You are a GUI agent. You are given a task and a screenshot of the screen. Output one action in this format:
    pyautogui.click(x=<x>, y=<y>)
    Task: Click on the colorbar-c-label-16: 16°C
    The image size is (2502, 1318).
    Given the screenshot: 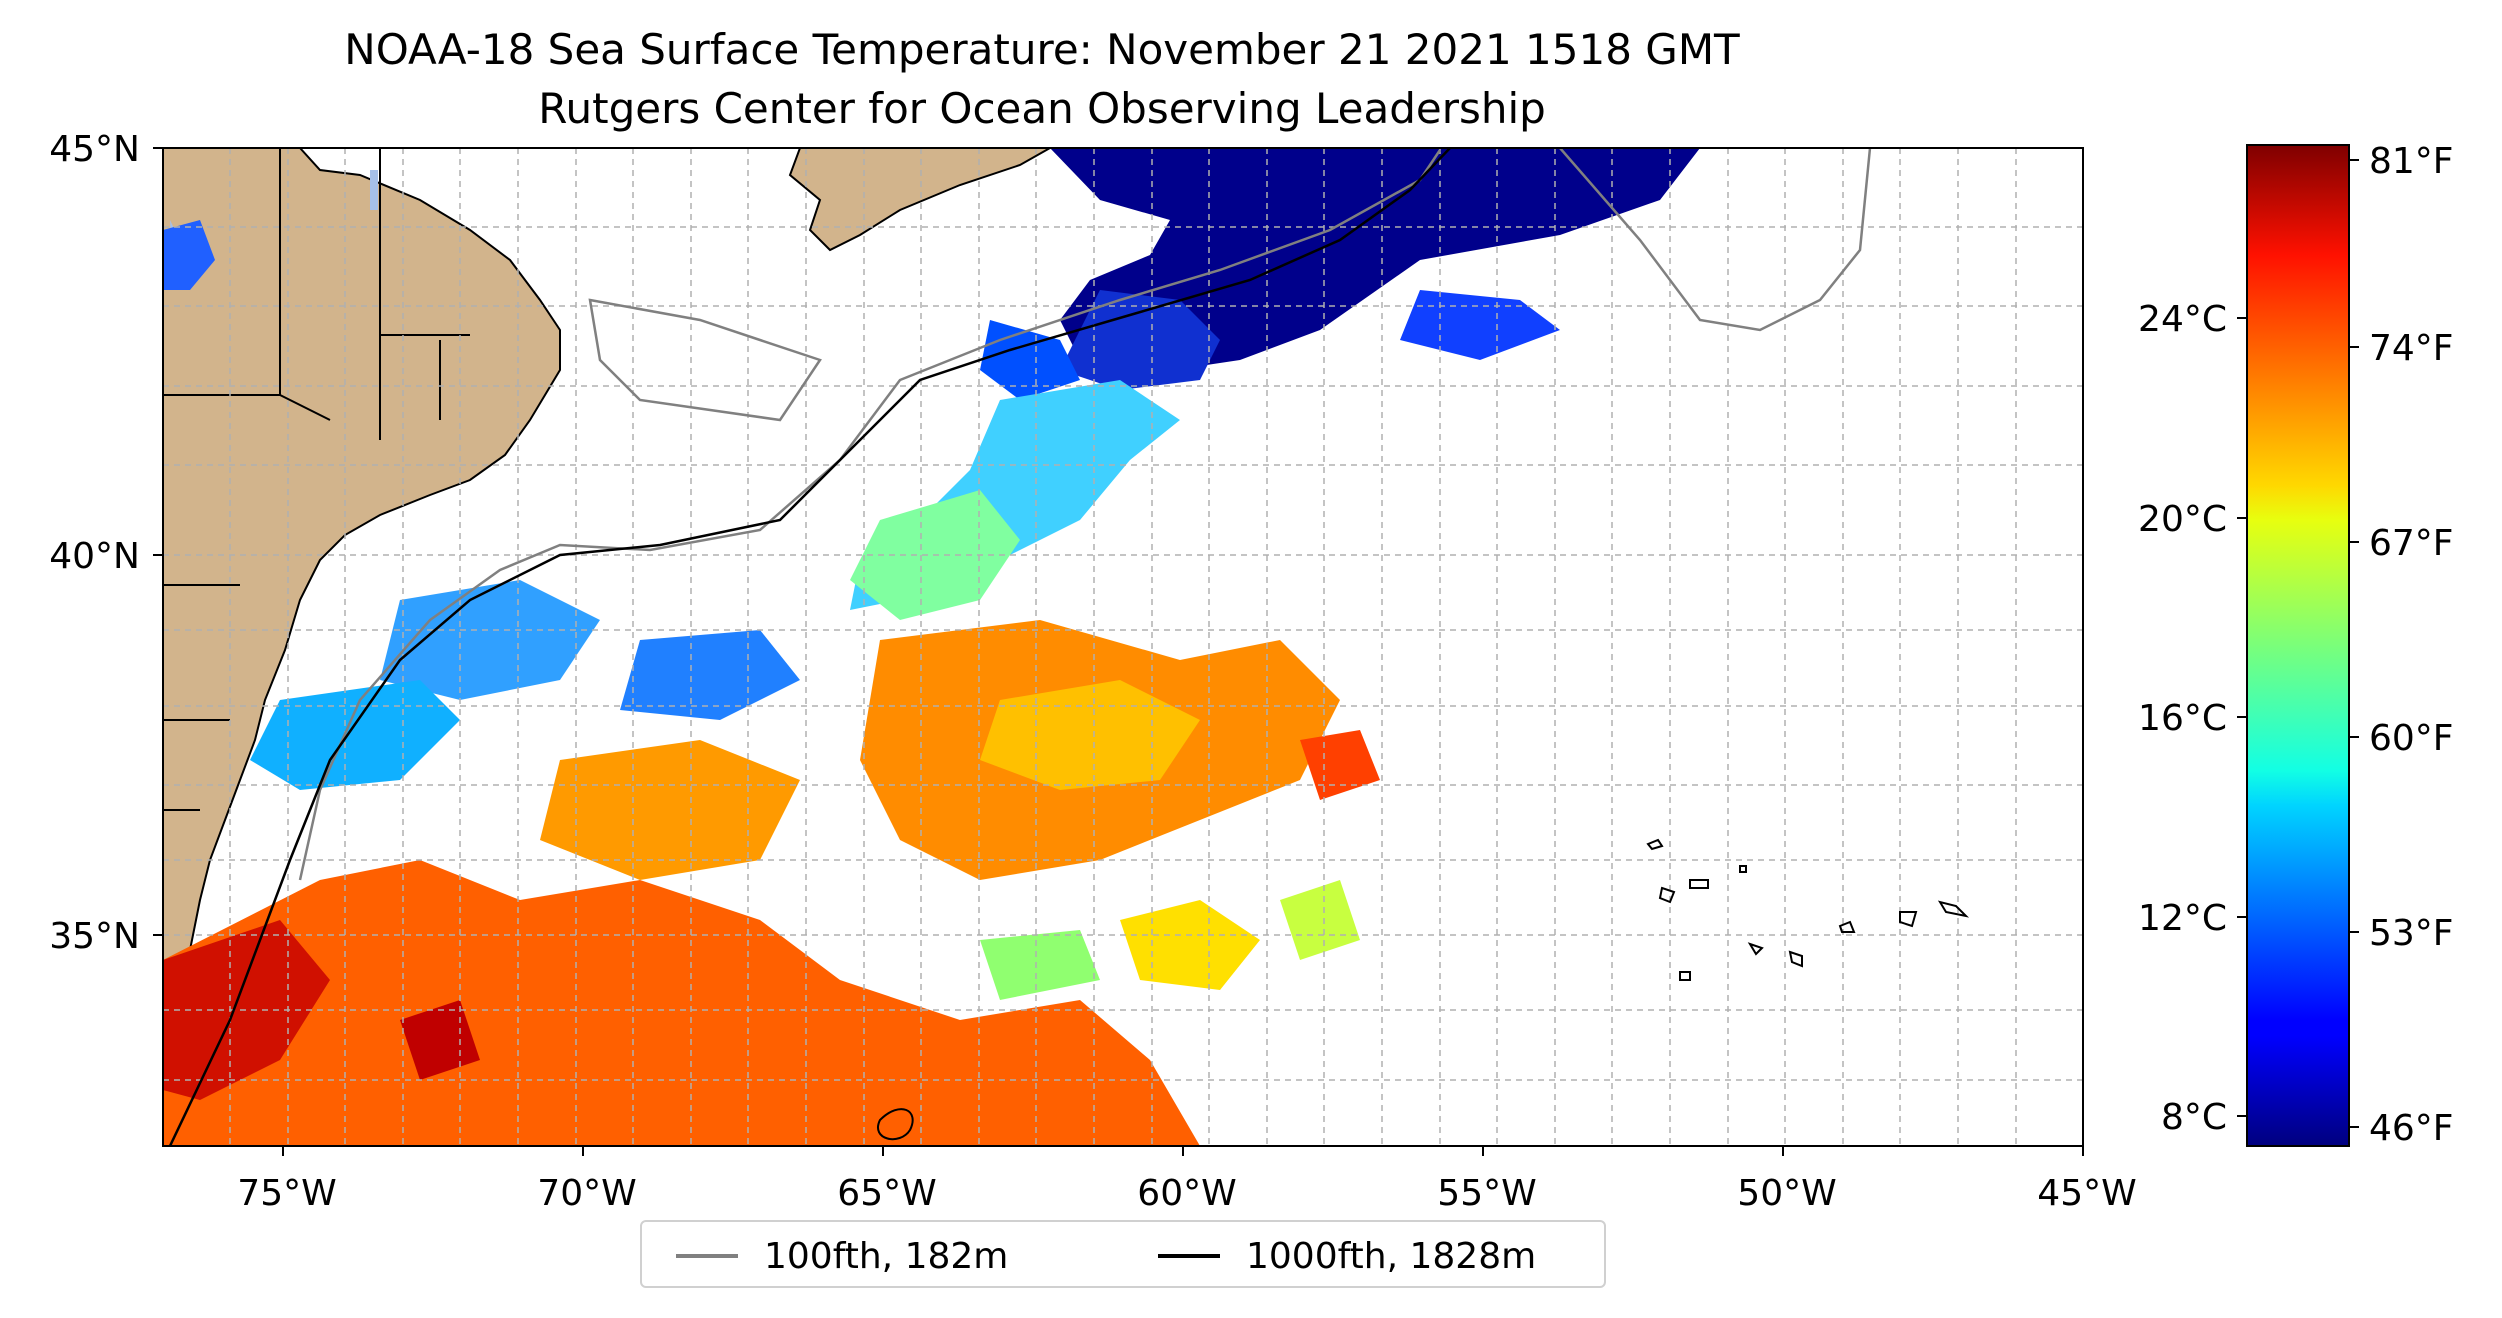 What is the action you would take?
    pyautogui.click(x=2182, y=718)
    